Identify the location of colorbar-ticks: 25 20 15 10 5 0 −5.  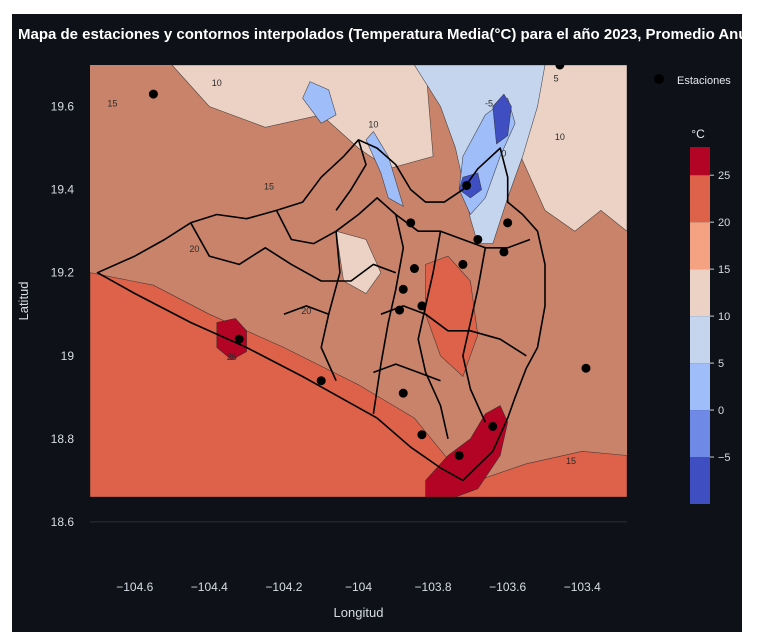
(720, 317).